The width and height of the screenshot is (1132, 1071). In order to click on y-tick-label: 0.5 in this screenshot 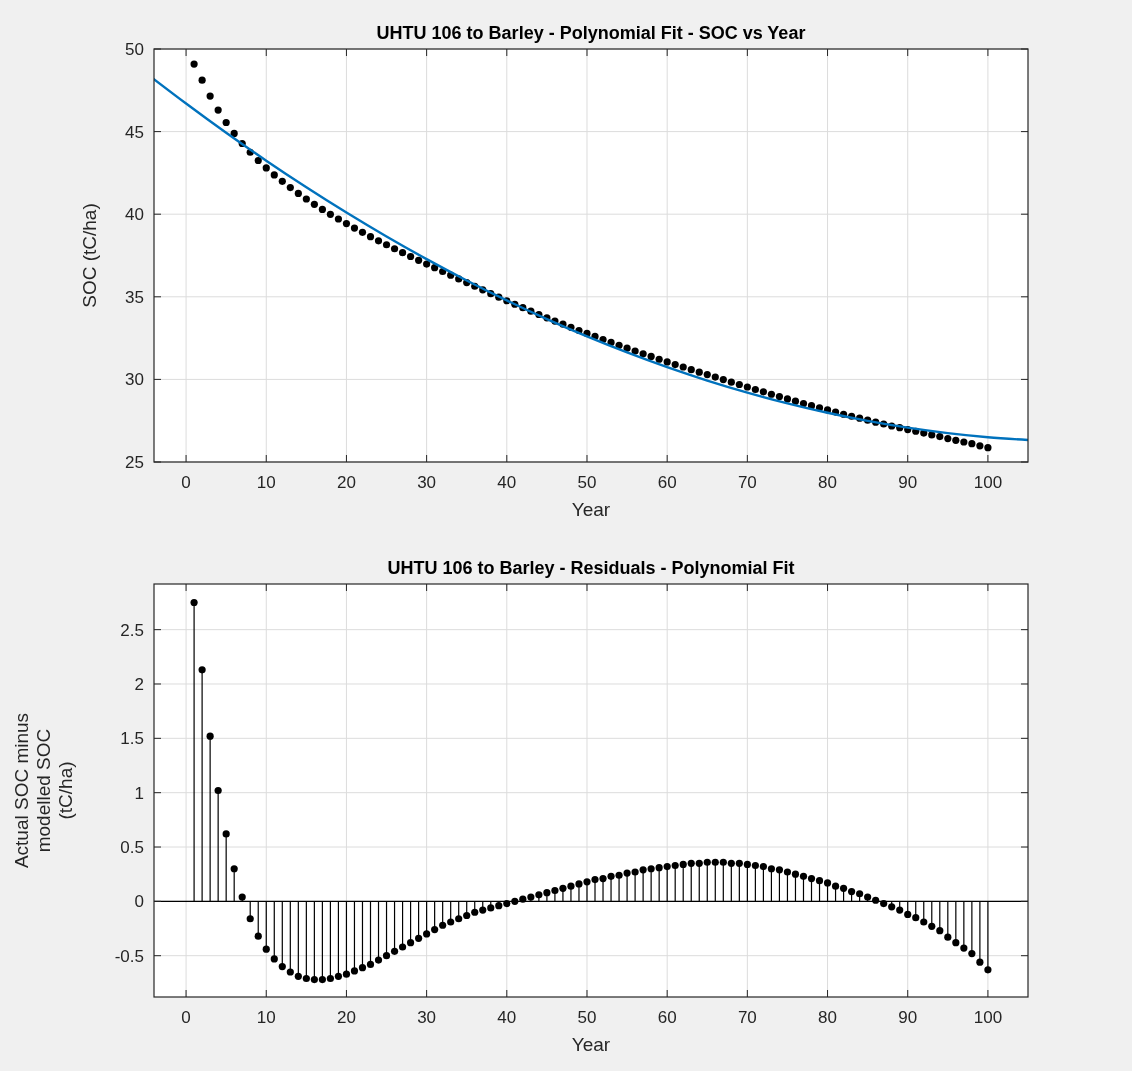, I will do `click(132, 847)`.